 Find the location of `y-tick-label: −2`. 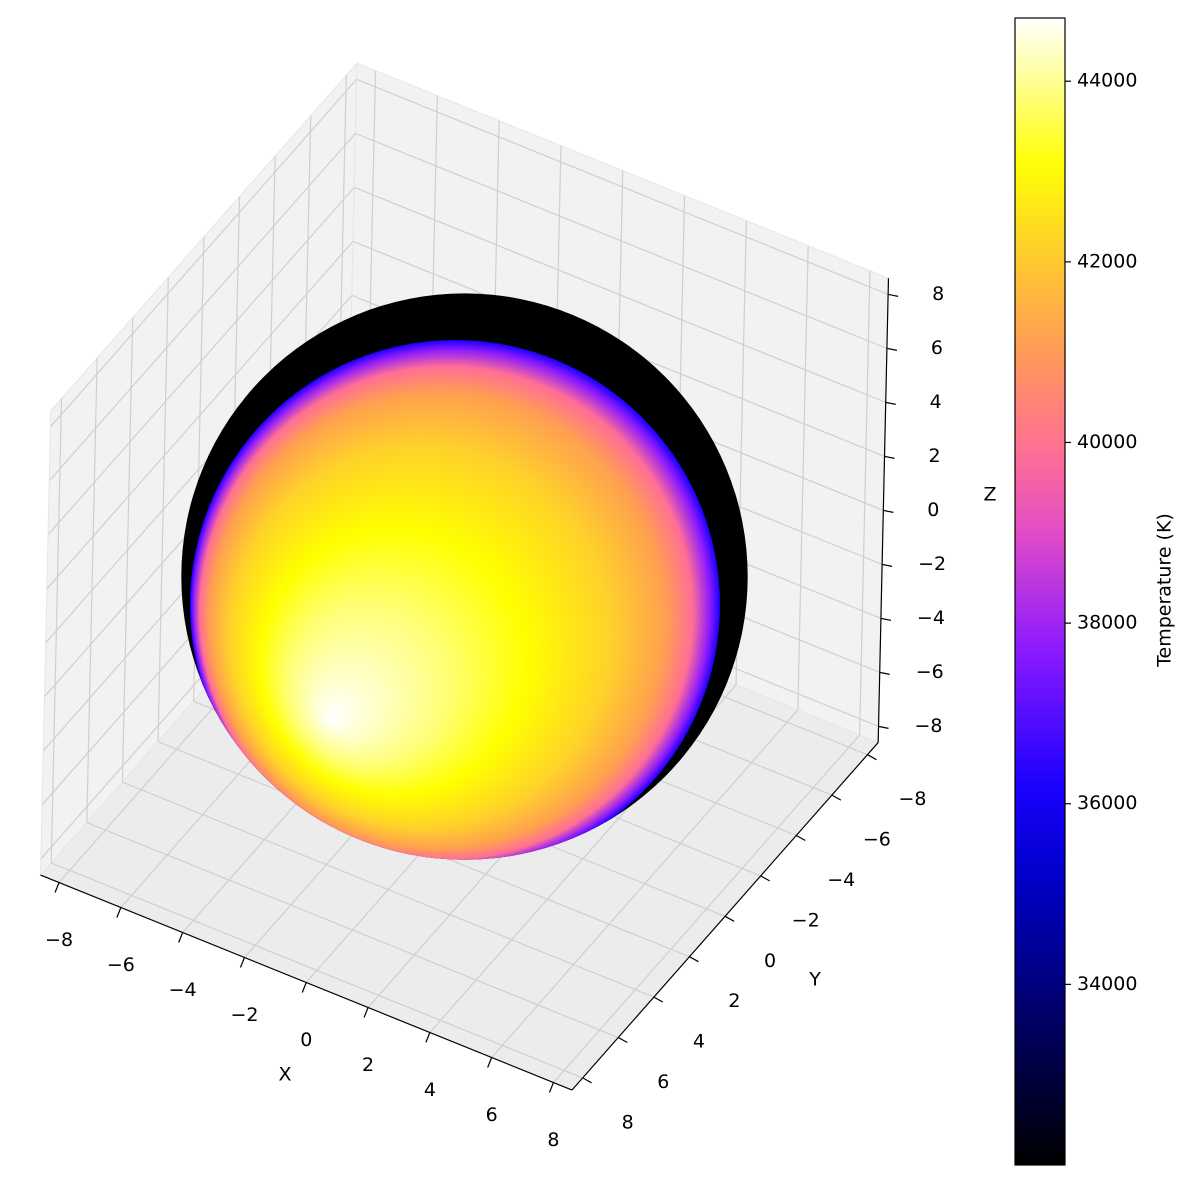

y-tick-label: −2 is located at coordinates (806, 920).